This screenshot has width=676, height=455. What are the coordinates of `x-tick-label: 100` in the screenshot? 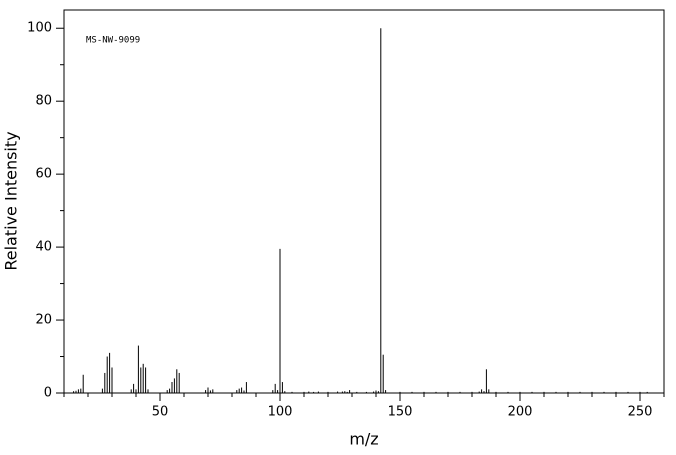 It's located at (280, 412).